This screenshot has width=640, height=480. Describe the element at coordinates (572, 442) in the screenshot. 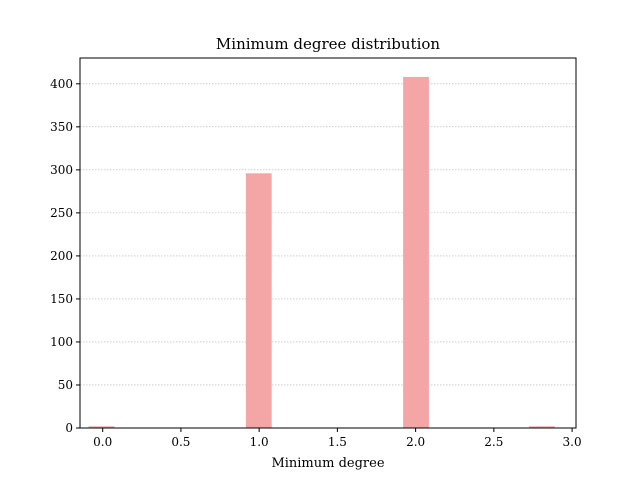

I see `x-tick-label: 3.0` at that location.